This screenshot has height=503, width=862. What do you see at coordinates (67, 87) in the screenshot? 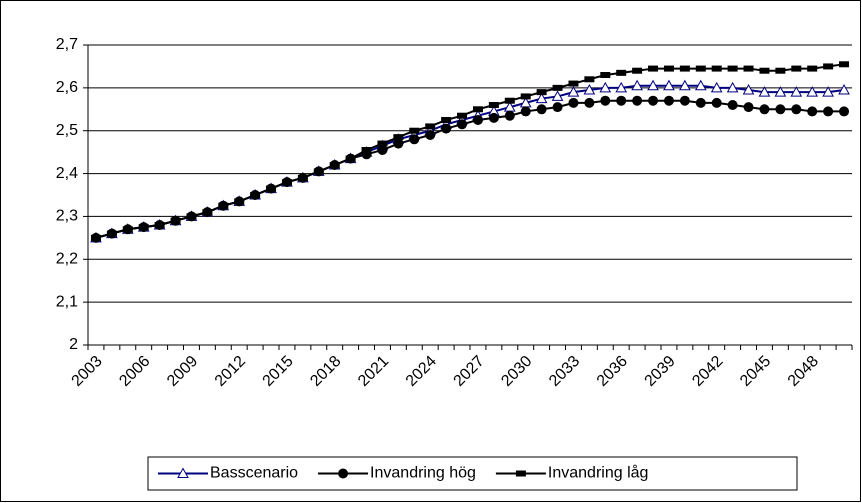
I see `y-tick-label: 2,6` at bounding box center [67, 87].